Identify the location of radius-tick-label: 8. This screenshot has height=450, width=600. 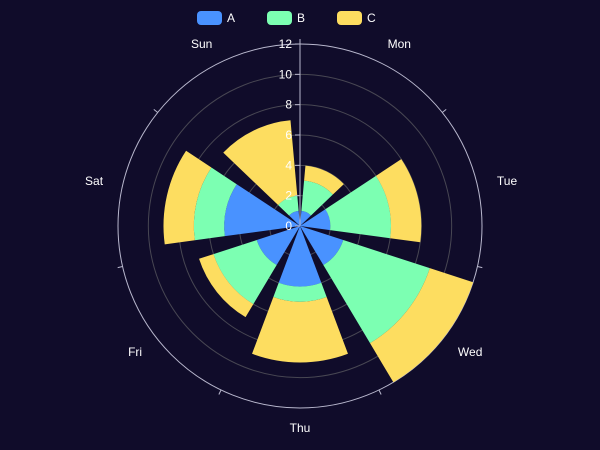
(288, 105).